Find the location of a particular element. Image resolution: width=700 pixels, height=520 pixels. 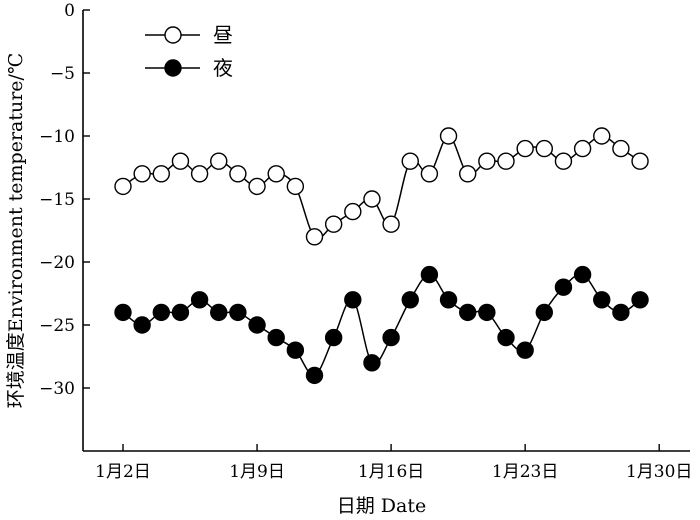

legend-label: 昼 is located at coordinates (223, 35).